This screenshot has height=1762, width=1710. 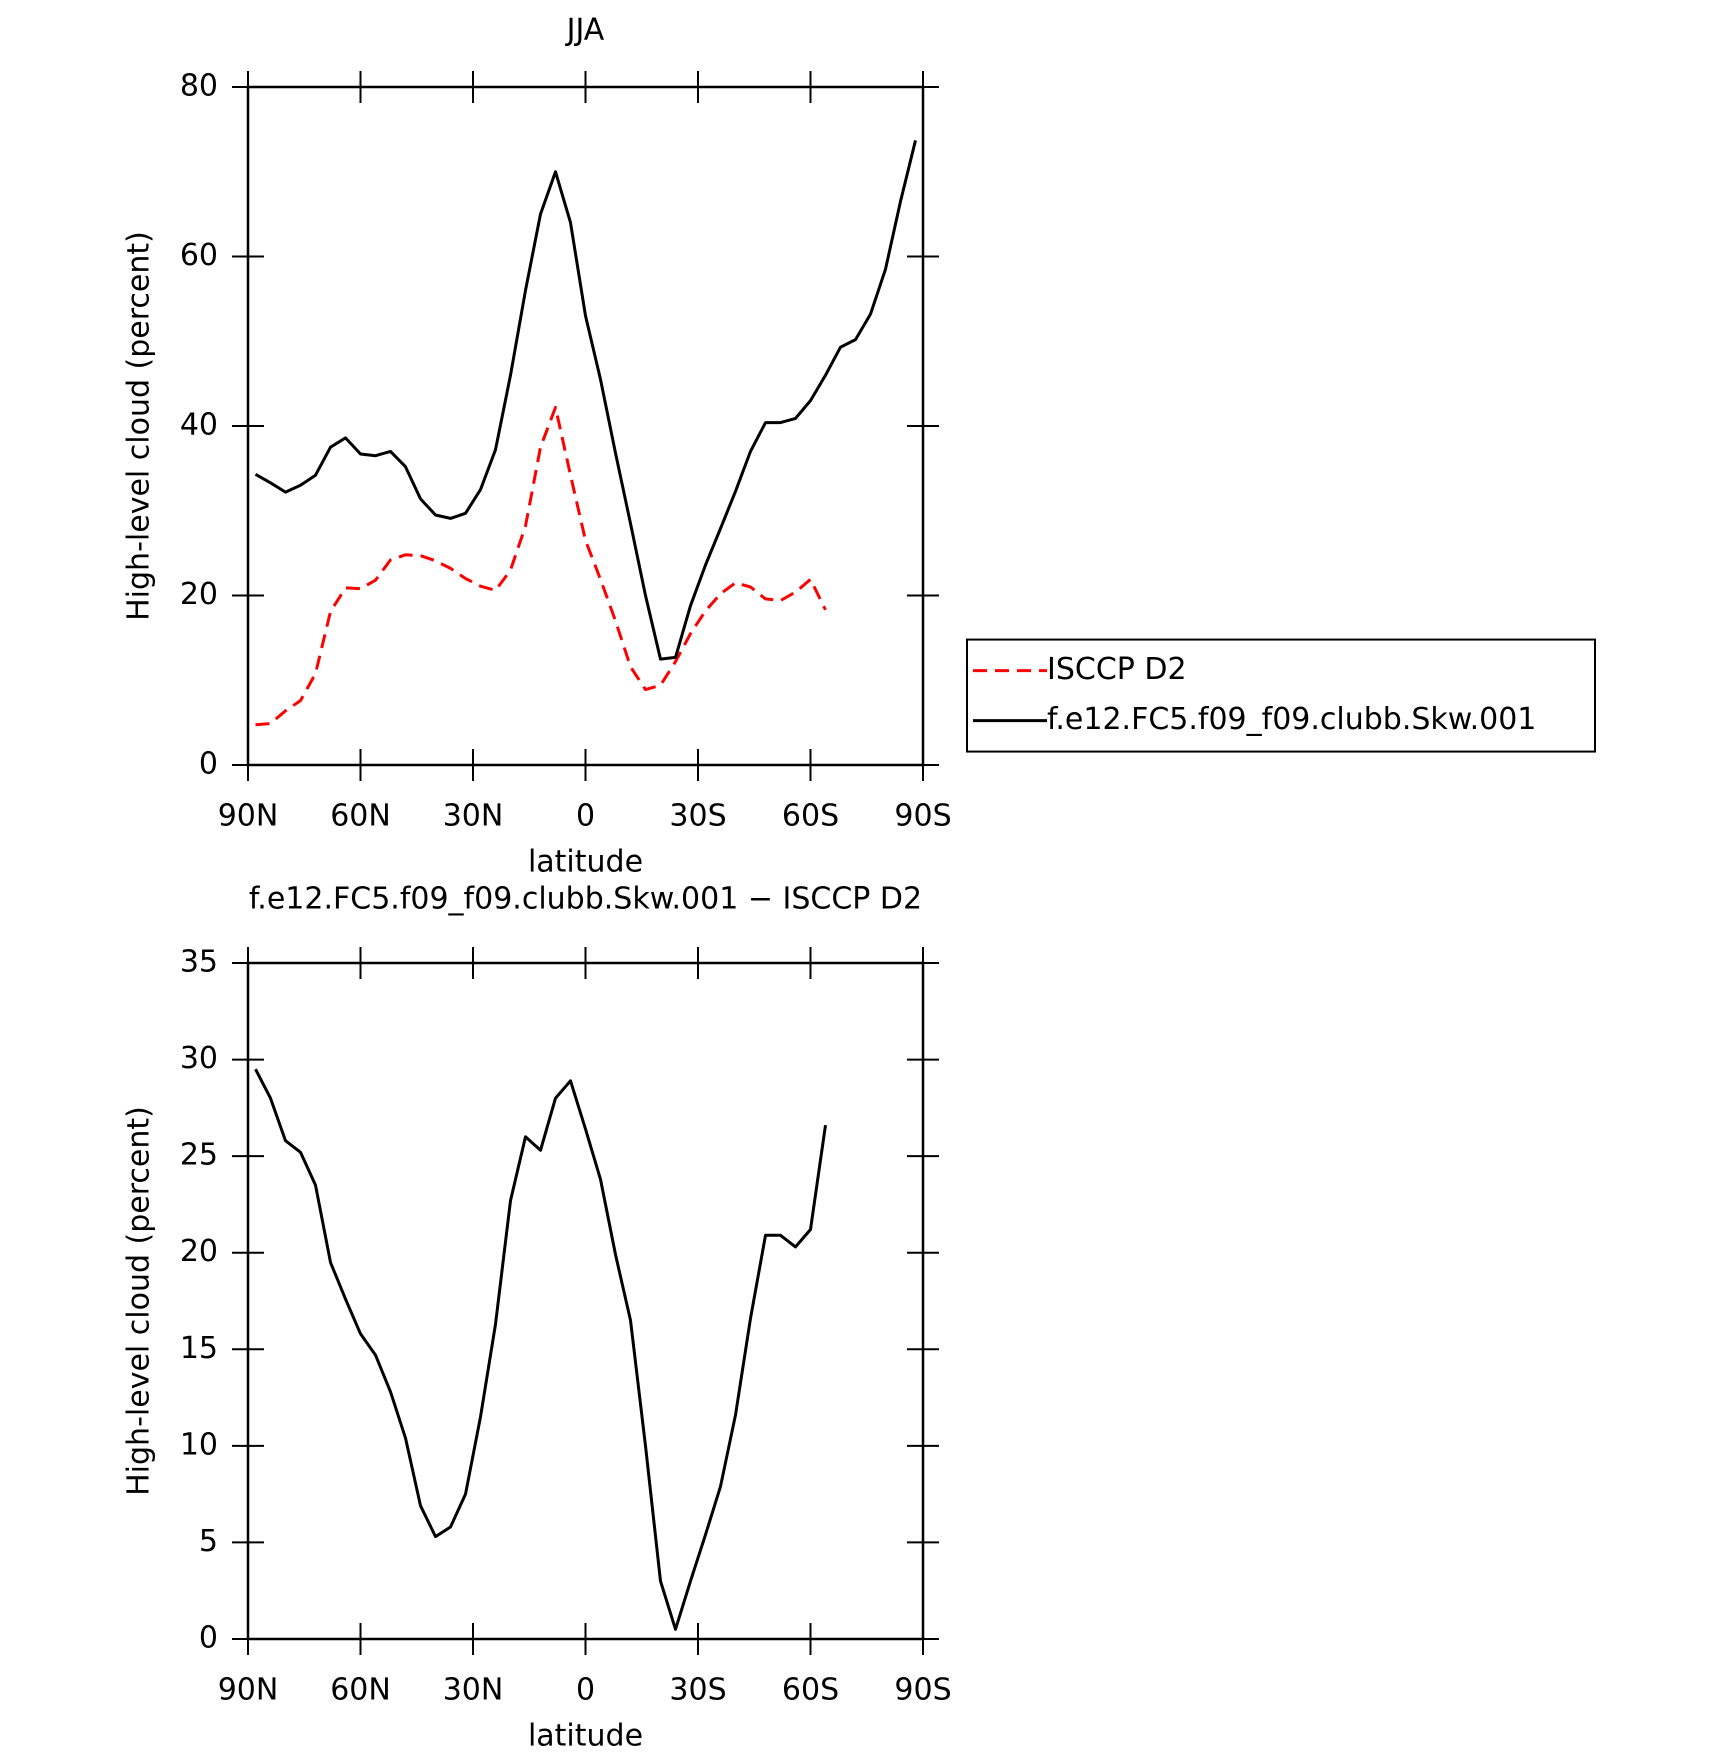 What do you see at coordinates (199, 1348) in the screenshot?
I see `y-tick-label: 15` at bounding box center [199, 1348].